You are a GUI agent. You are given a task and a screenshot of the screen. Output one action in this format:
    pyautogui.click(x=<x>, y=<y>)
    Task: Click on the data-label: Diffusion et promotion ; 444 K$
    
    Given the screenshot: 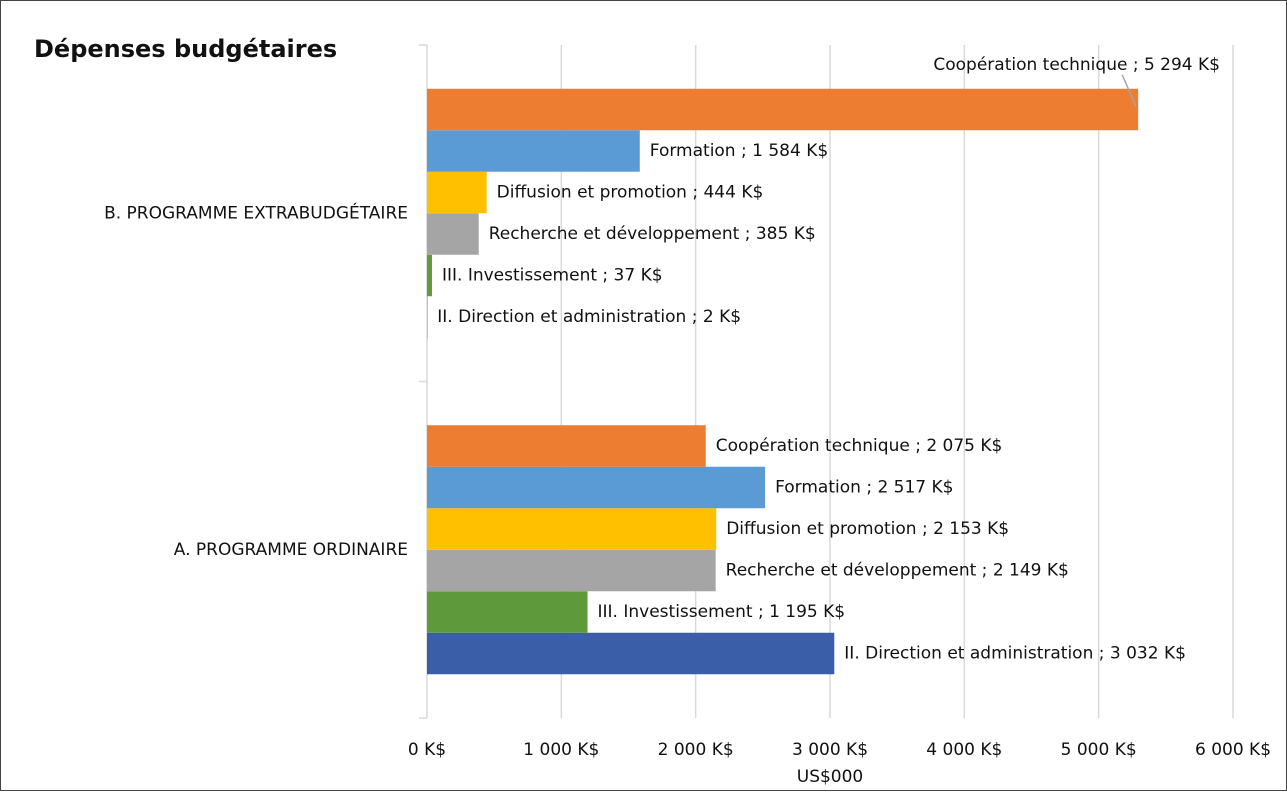 What is the action you would take?
    pyautogui.click(x=630, y=193)
    